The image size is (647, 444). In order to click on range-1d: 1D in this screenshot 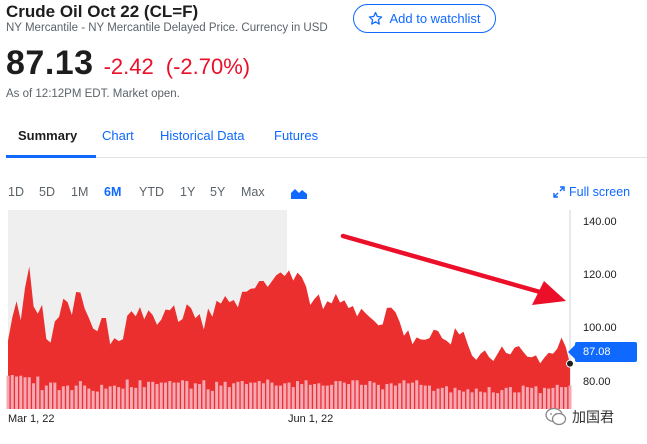, I will do `click(16, 192)`.